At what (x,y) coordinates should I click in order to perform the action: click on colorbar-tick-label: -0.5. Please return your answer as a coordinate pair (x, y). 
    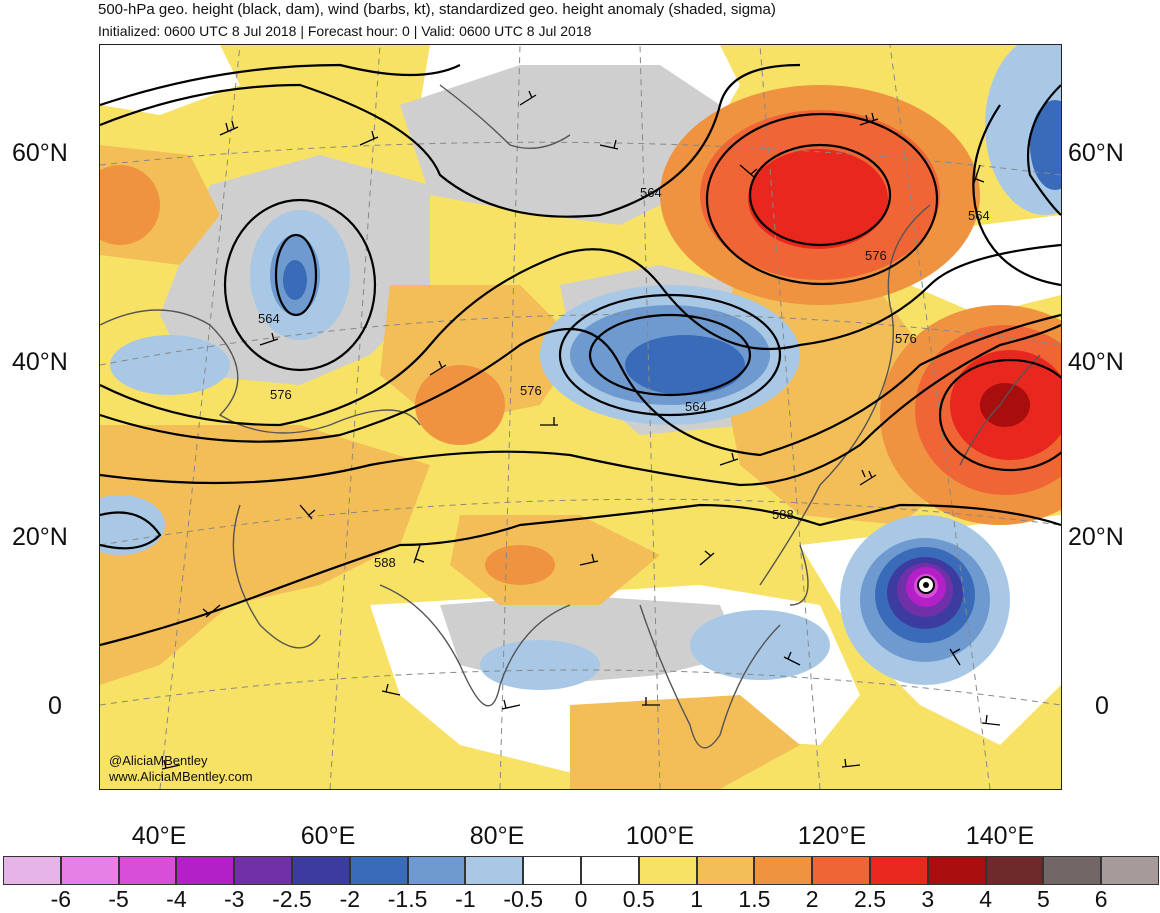
    Looking at the image, I should click on (523, 899).